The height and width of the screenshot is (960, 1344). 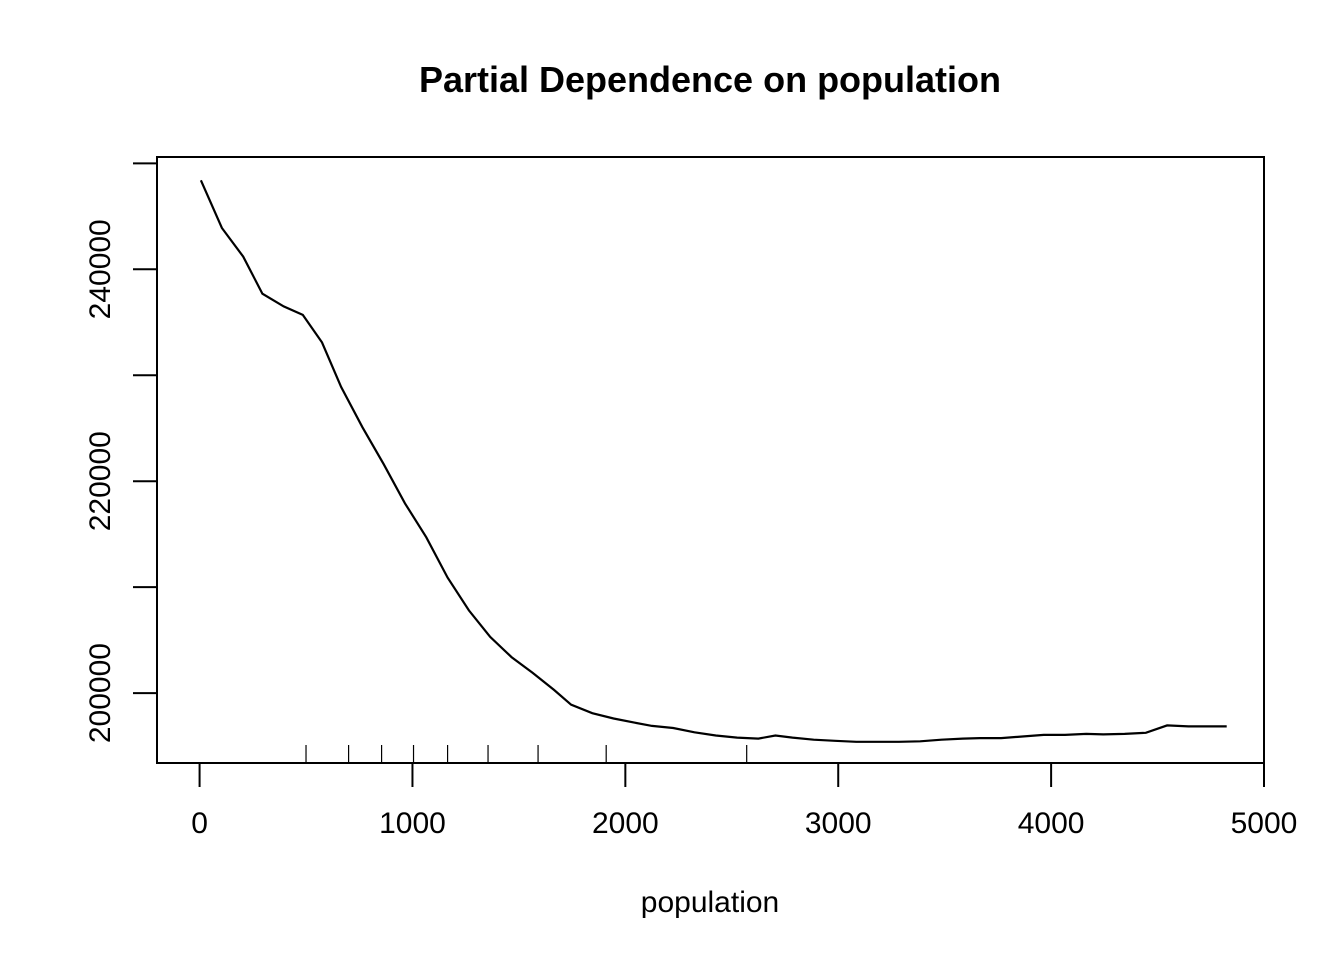 I want to click on y-tick-label: 200000, so click(x=100, y=693).